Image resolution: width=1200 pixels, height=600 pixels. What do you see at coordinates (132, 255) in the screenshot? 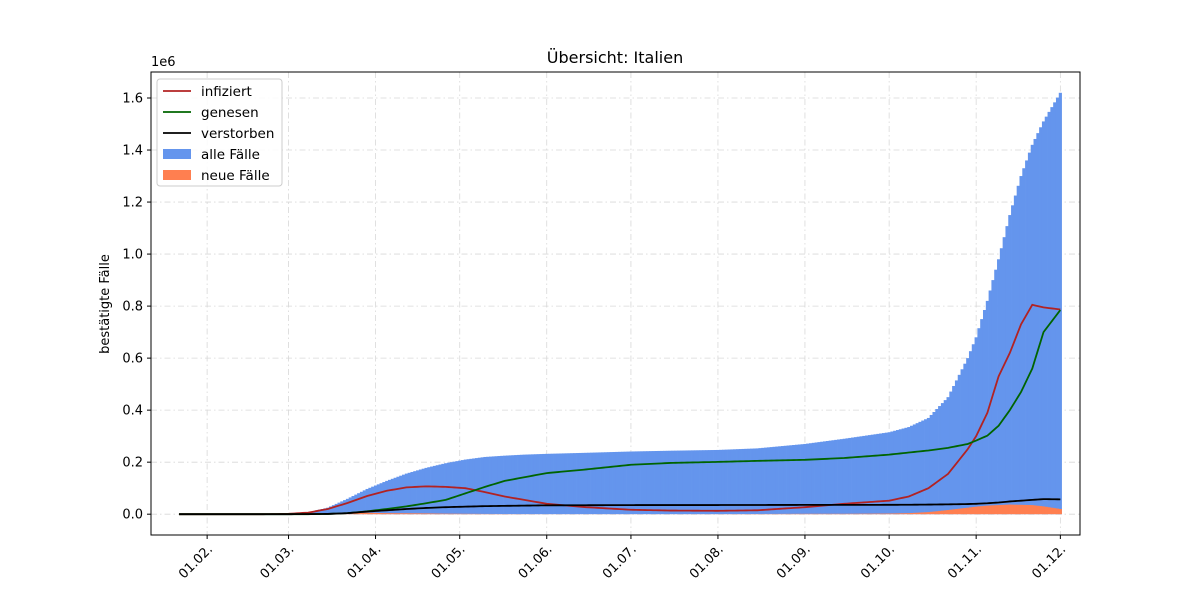
I see `y-tick-label: 1.0` at bounding box center [132, 255].